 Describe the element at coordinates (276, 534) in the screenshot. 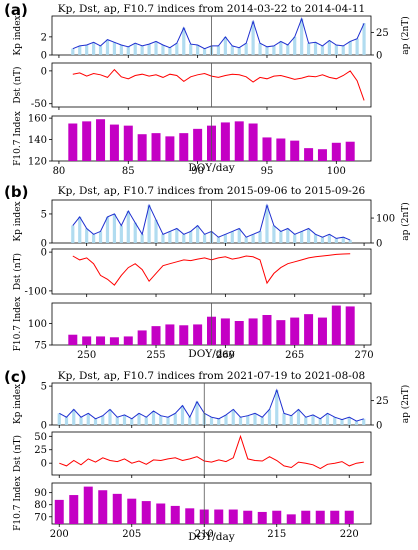

I see `x-tick-label: 215` at that location.